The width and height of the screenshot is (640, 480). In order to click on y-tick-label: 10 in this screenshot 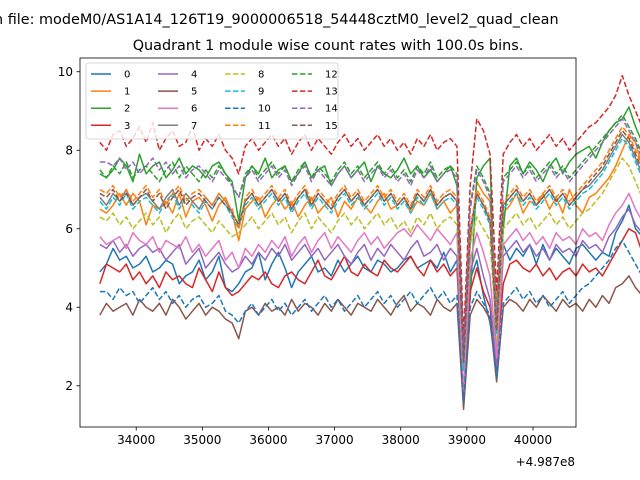, I will do `click(65, 72)`.